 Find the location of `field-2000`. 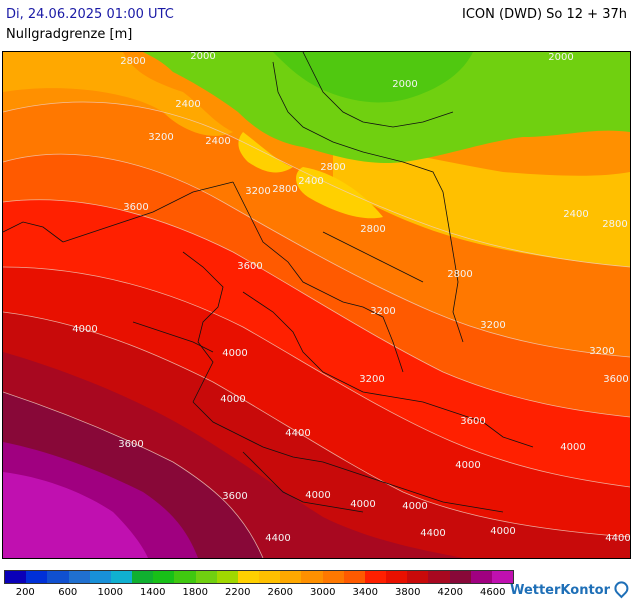

field-2000 is located at coordinates (386, 108).